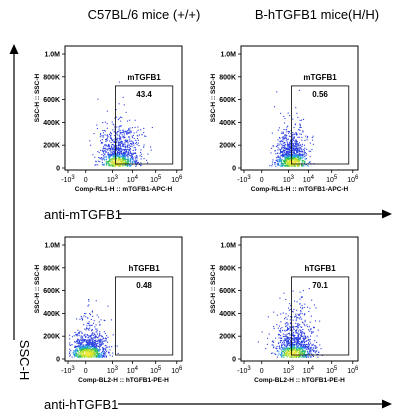  I want to click on x-tick-label: 106, so click(353, 370).